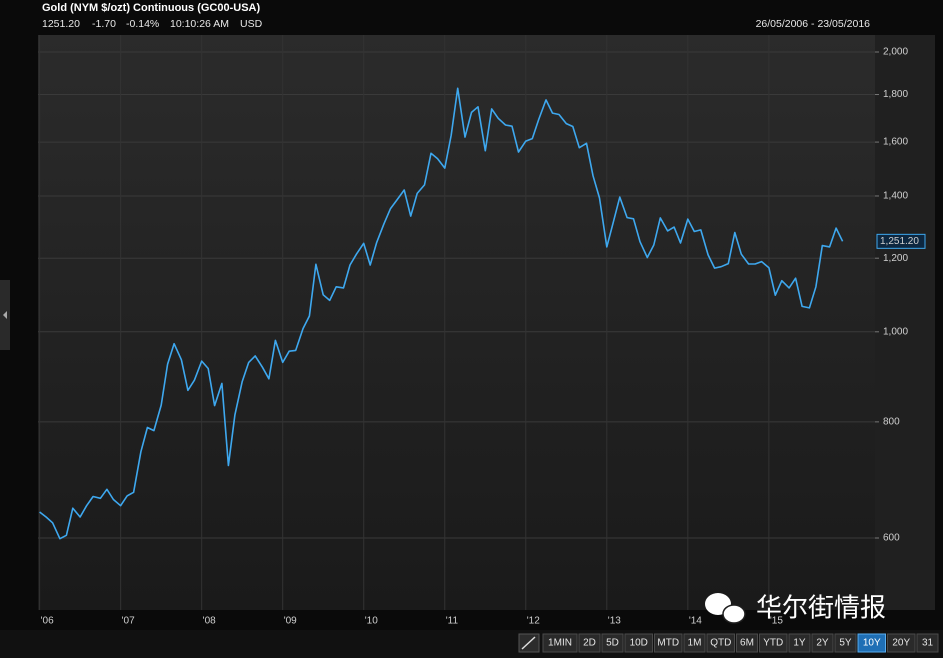 This screenshot has width=943, height=658. I want to click on y-tick-label: 1,600, so click(895, 142).